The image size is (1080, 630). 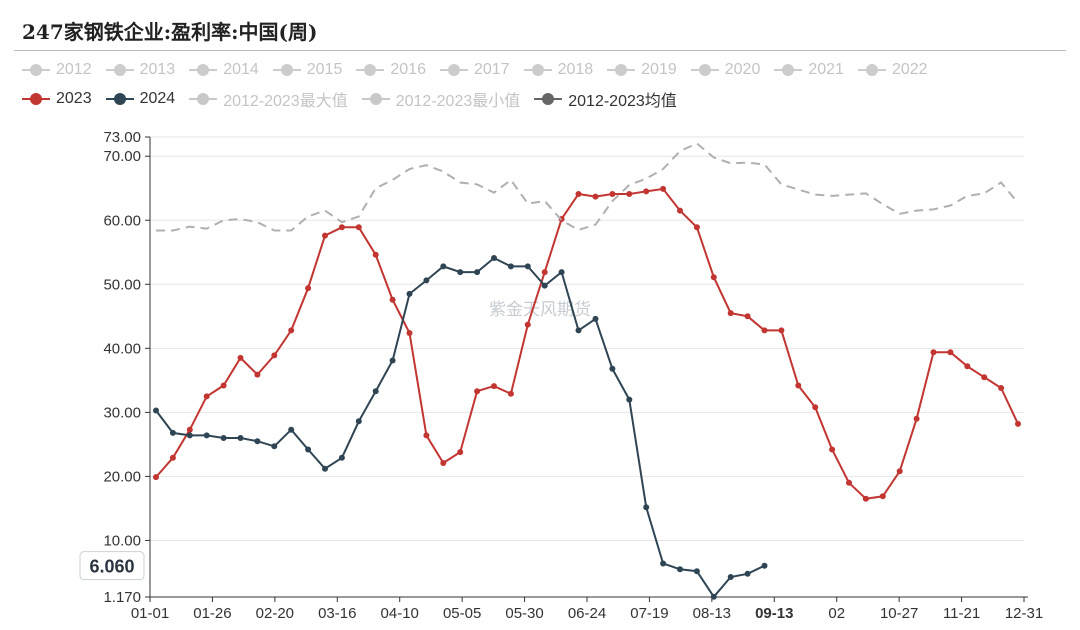 I want to click on legend-item-2019: 2019, so click(x=642, y=70).